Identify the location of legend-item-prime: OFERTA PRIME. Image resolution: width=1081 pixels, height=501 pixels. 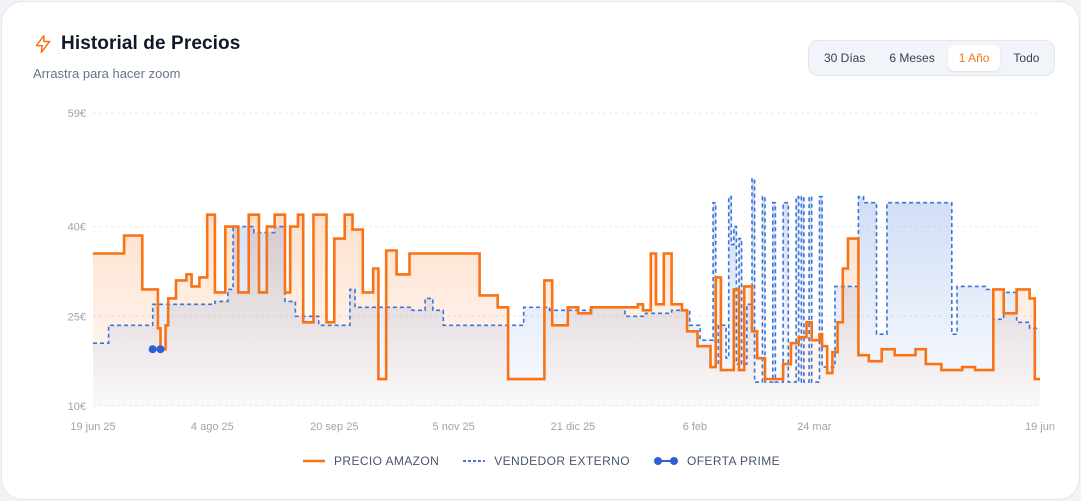
(717, 461).